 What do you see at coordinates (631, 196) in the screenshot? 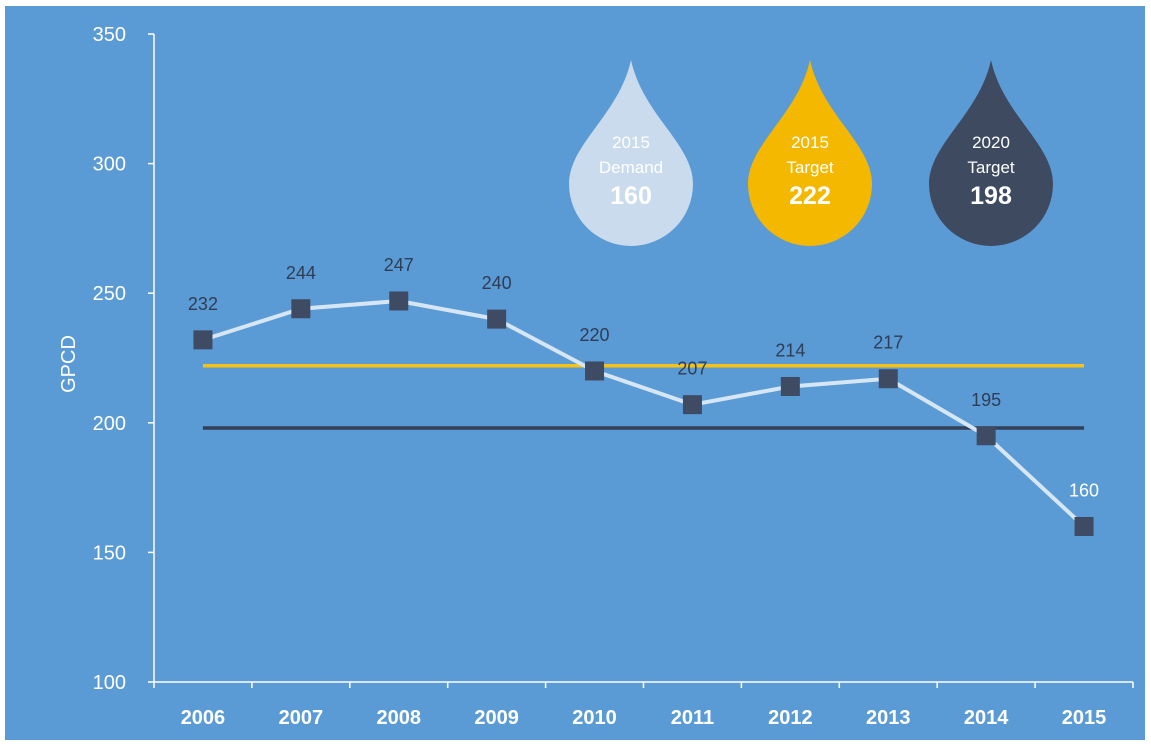
I see `drop-value-label: 160` at bounding box center [631, 196].